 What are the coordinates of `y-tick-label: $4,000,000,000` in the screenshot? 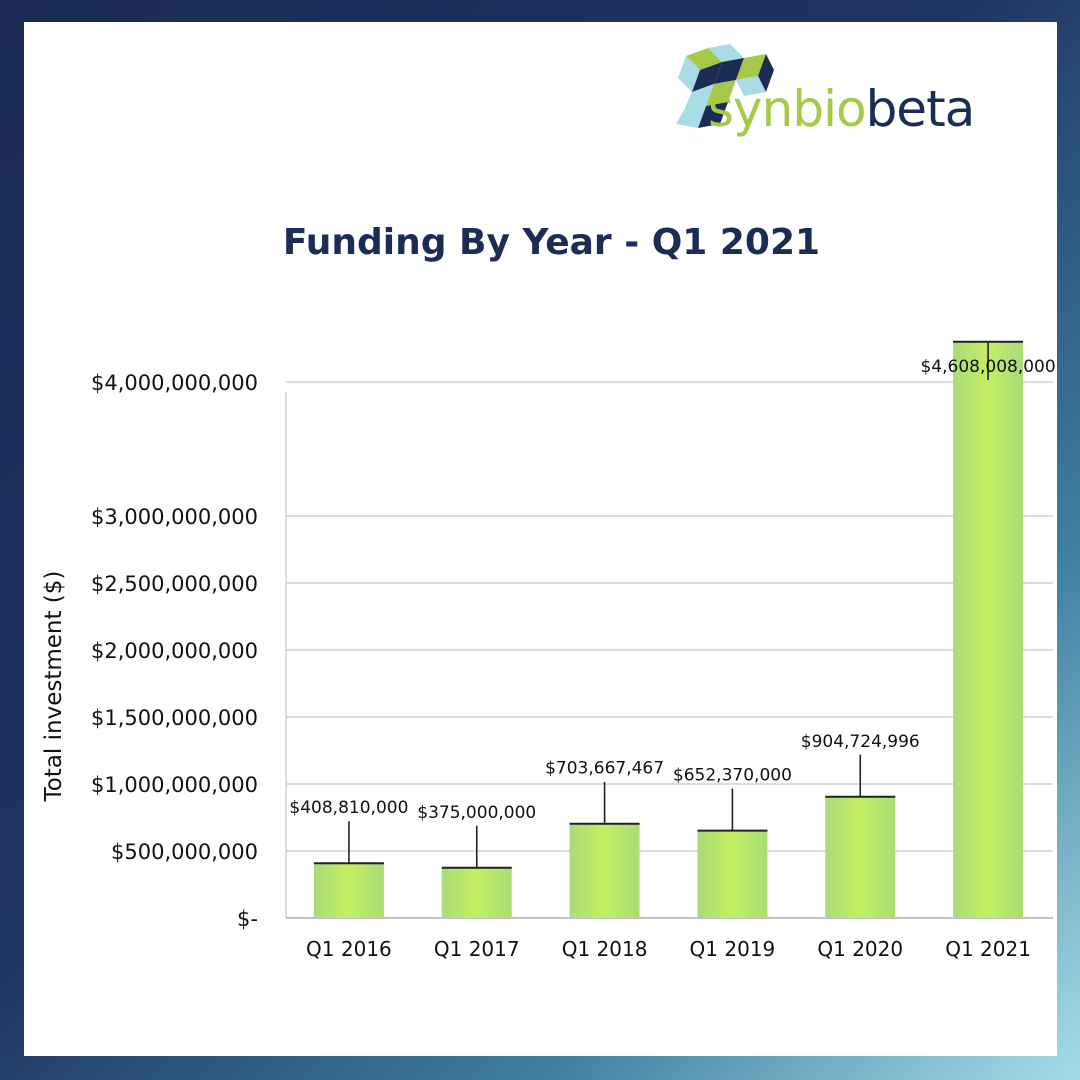 It's located at (174, 383).